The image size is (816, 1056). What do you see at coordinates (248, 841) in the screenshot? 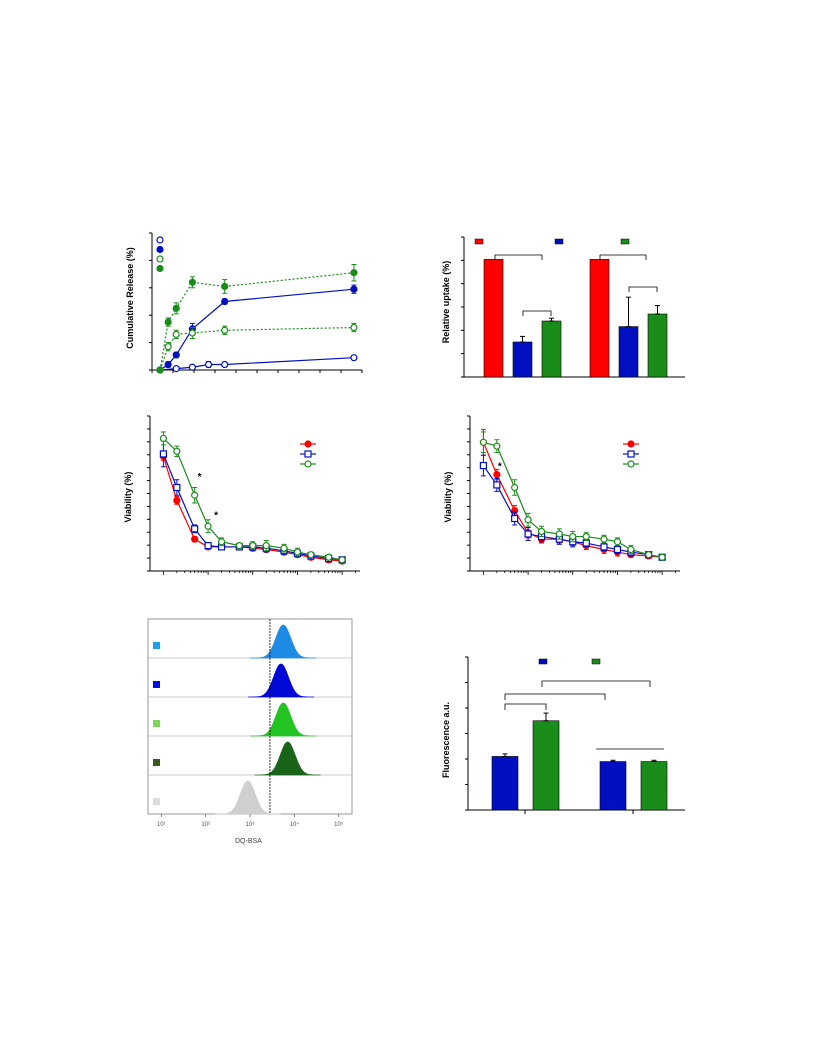
I see `flow-x-axis-label: DQ-BSA` at bounding box center [248, 841].